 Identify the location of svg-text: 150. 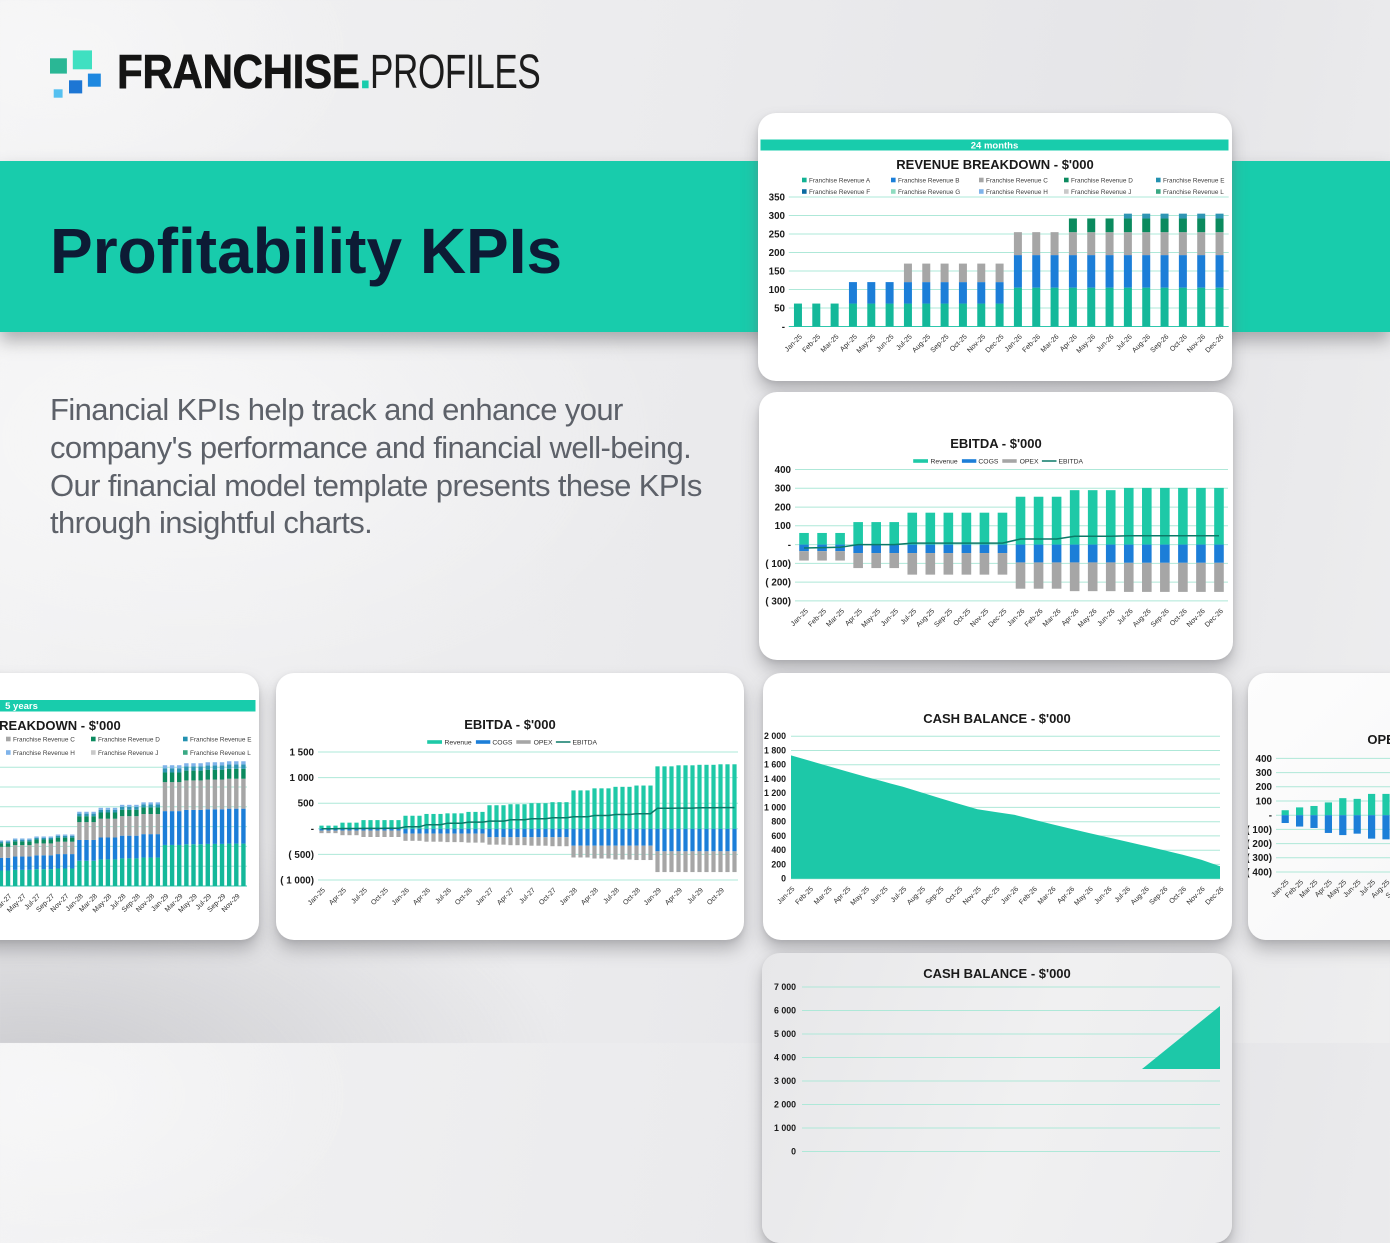
(777, 271).